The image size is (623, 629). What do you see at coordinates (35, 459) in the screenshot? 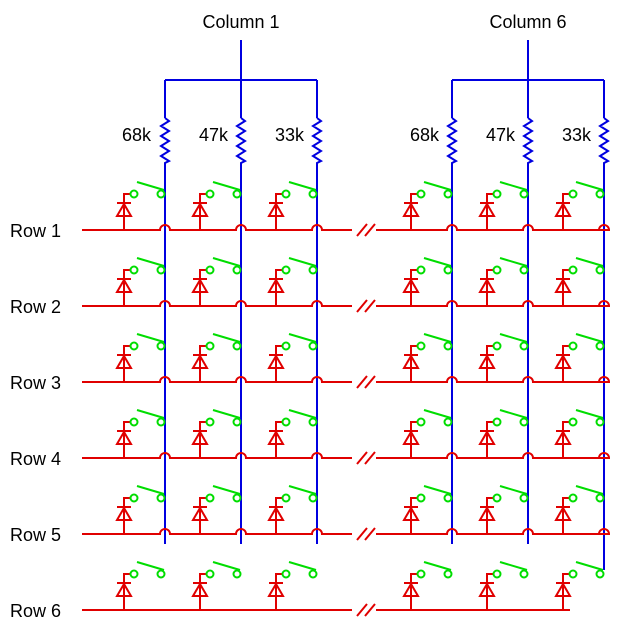
I see `row-label-4: Row 4` at bounding box center [35, 459].